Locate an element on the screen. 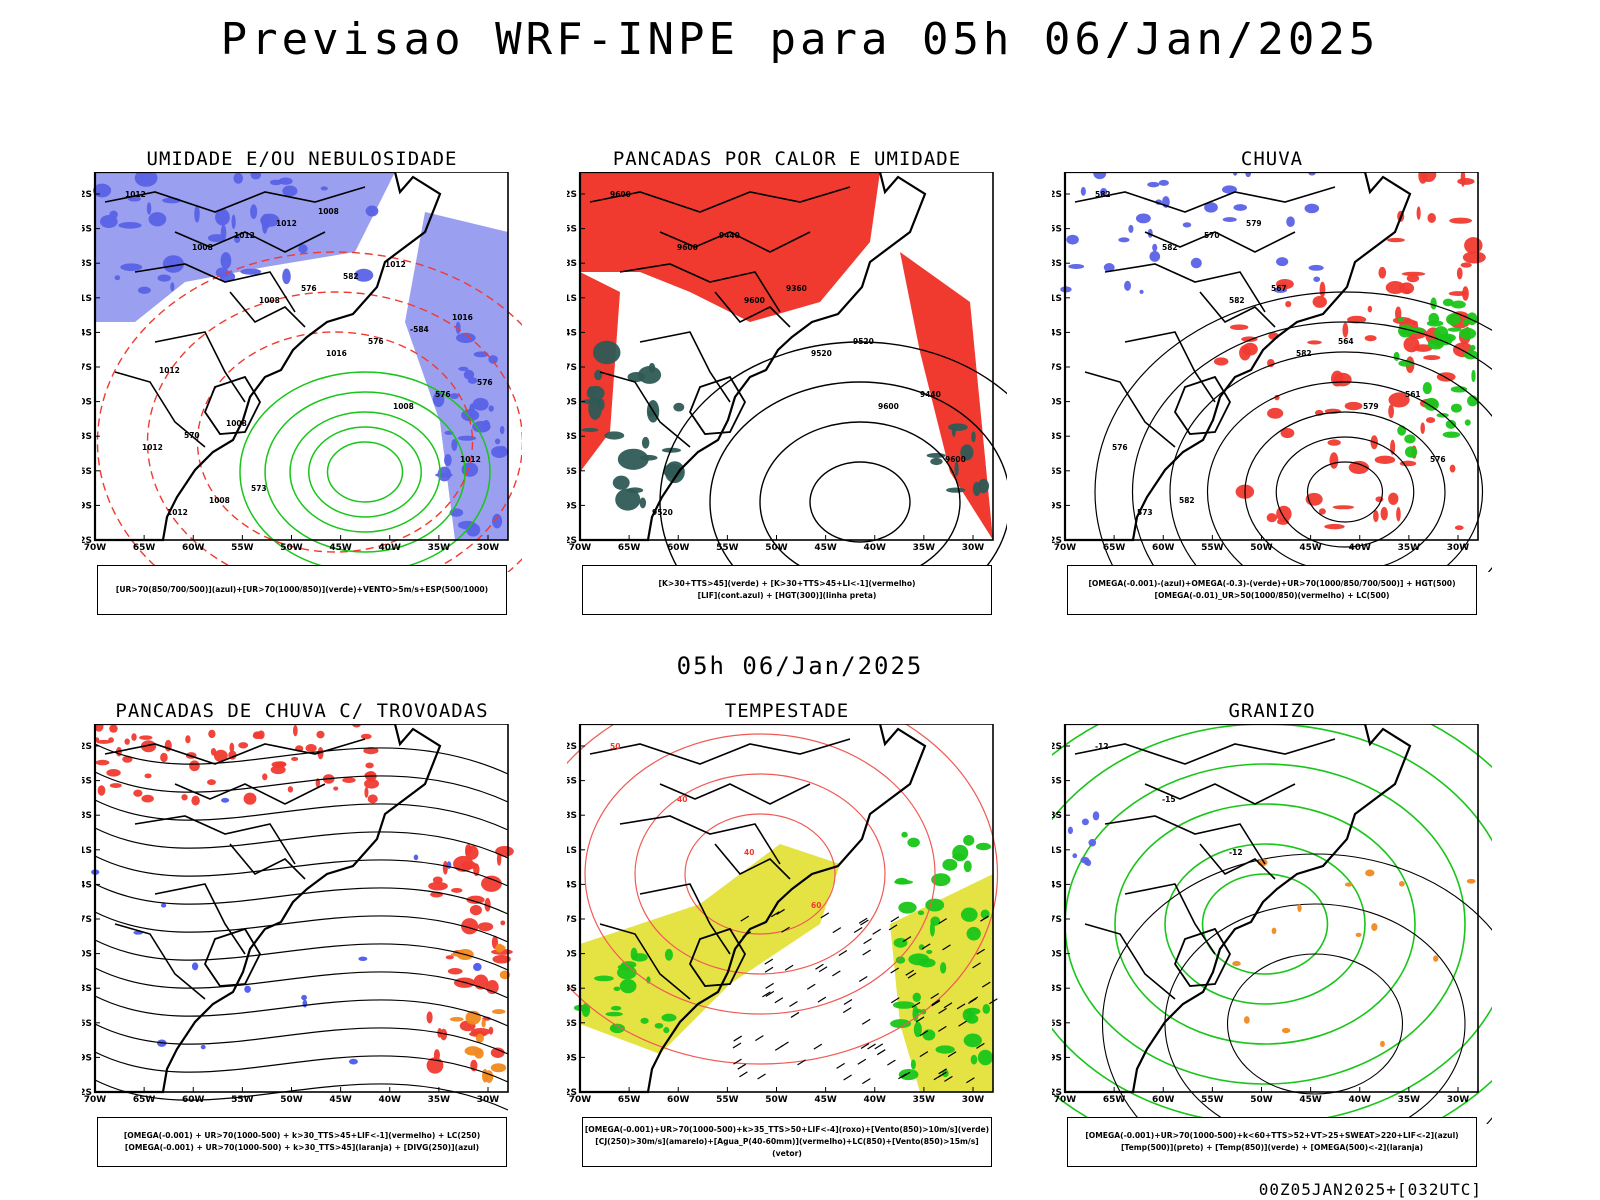  contour-label: 1016 is located at coordinates (462, 317).